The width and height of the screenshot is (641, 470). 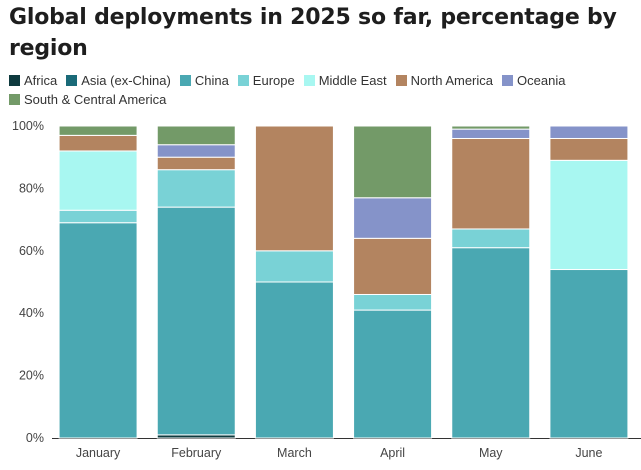 I want to click on x-tick-label: April, so click(x=392, y=453).